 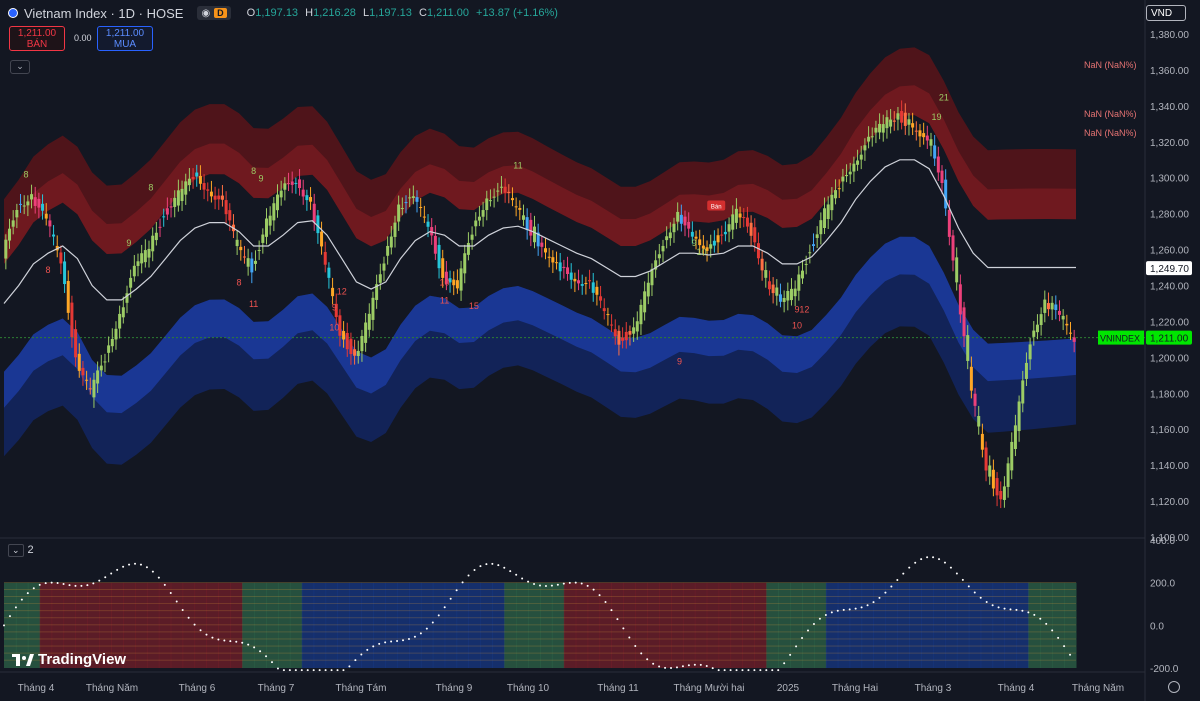 What do you see at coordinates (454, 688) in the screenshot?
I see `x-axis-label: Tháng 9` at bounding box center [454, 688].